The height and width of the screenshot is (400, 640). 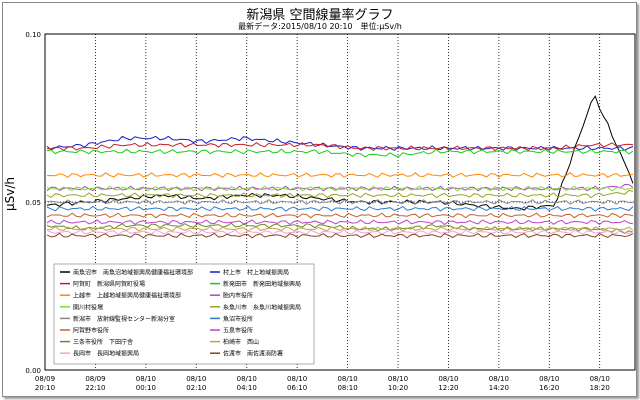 What do you see at coordinates (253, 354) in the screenshot?
I see `legend-entry: 佐渡市 南佐渡消防署` at bounding box center [253, 354].